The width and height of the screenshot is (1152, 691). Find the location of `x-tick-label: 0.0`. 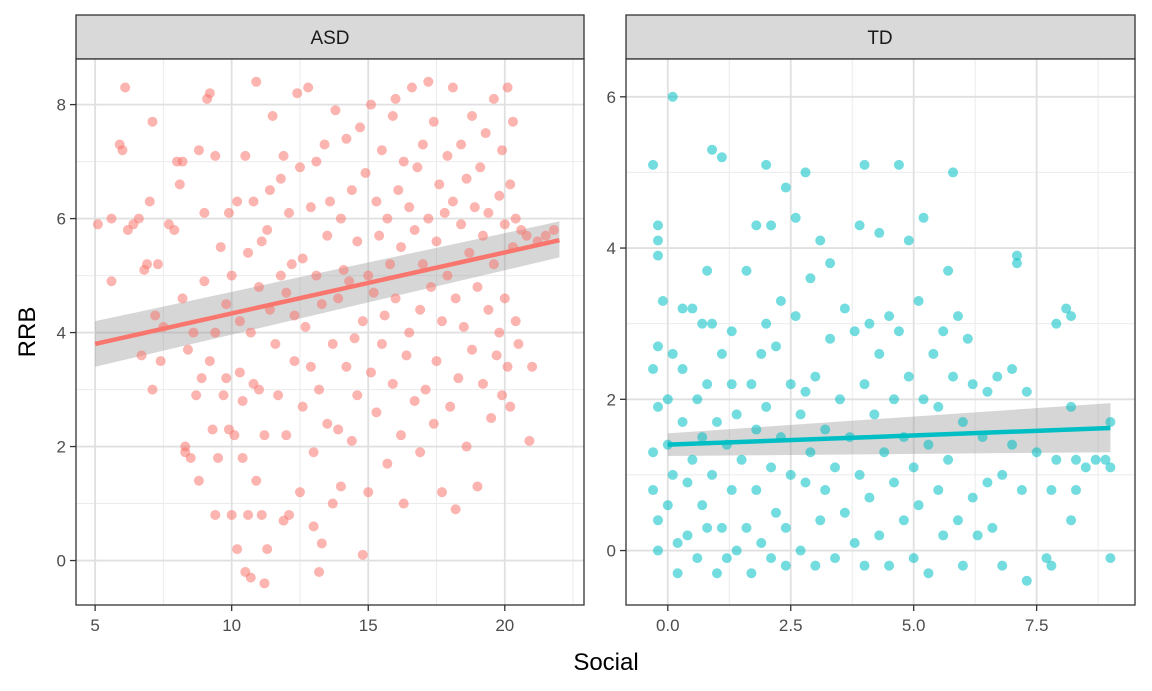

x-tick-label: 0.0 is located at coordinates (668, 625).